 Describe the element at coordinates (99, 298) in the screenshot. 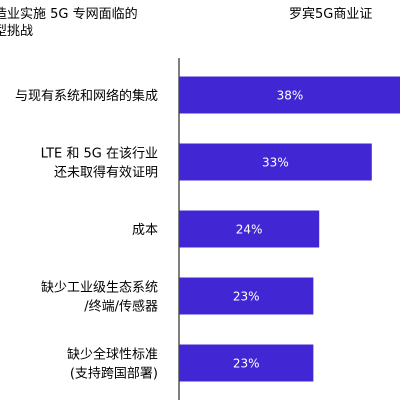

I see `category-label: 缺少工业级生态系统/终端/传感器` at that location.